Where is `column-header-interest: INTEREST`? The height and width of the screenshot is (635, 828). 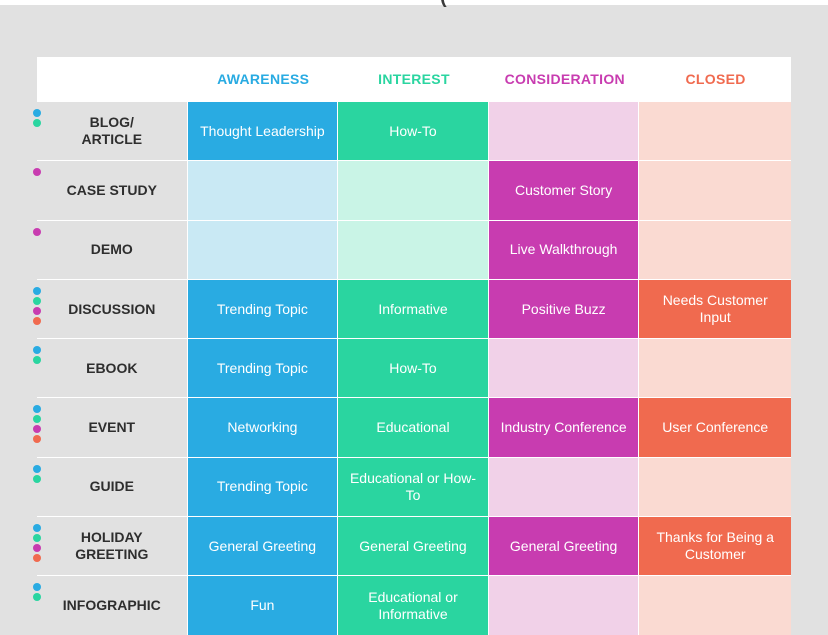
column-header-interest: INTEREST is located at coordinates (414, 79).